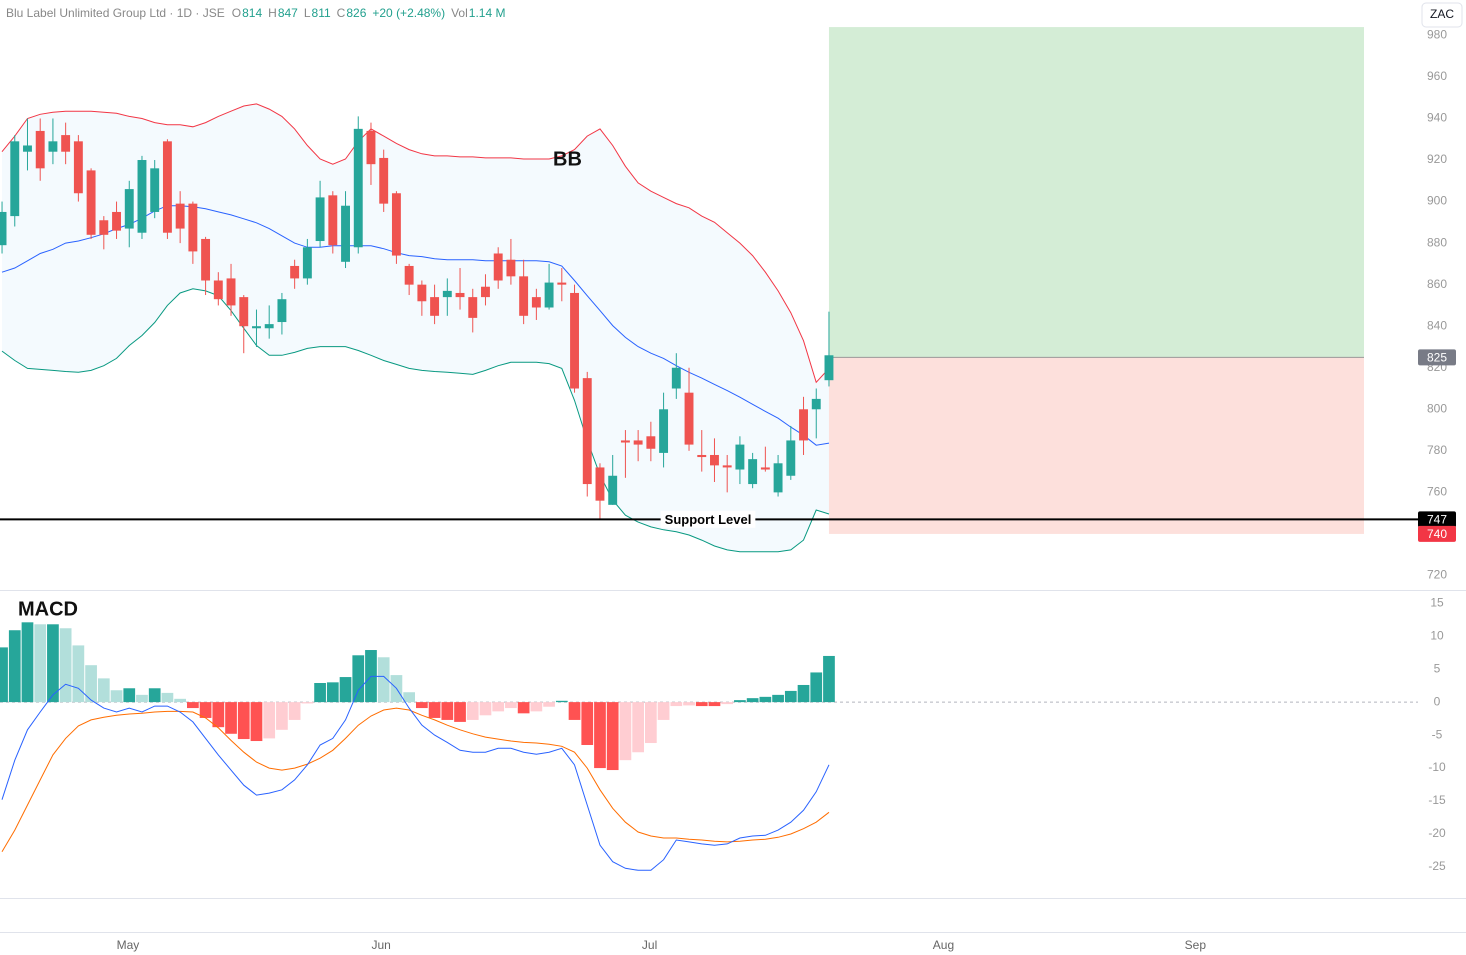 The image size is (1466, 955). I want to click on x-tick-label: Jun, so click(380, 945).